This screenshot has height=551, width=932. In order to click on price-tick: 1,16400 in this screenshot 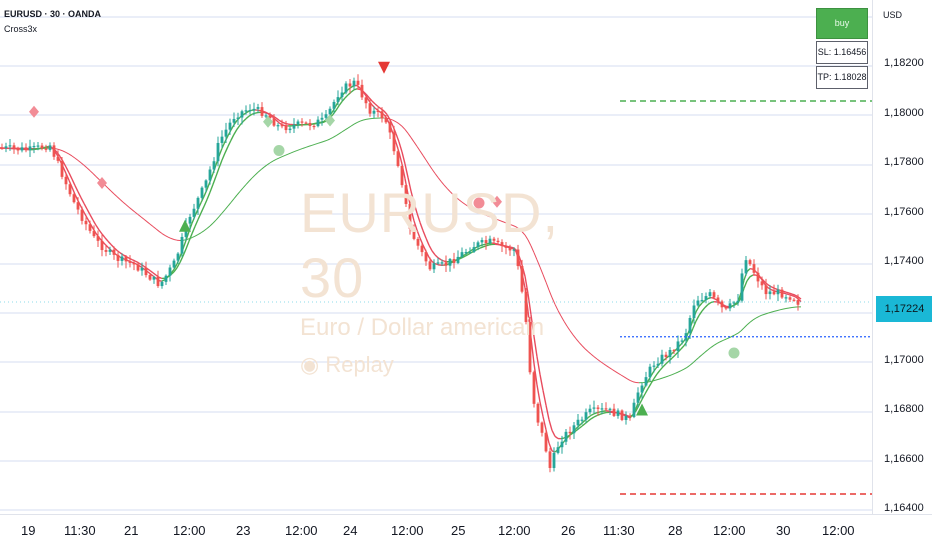, I will do `click(904, 508)`.